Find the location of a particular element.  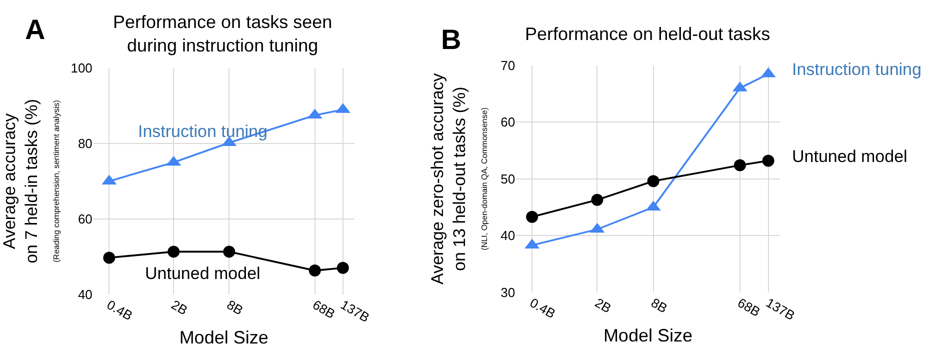

y-tick-label: 100 is located at coordinates (81, 68).